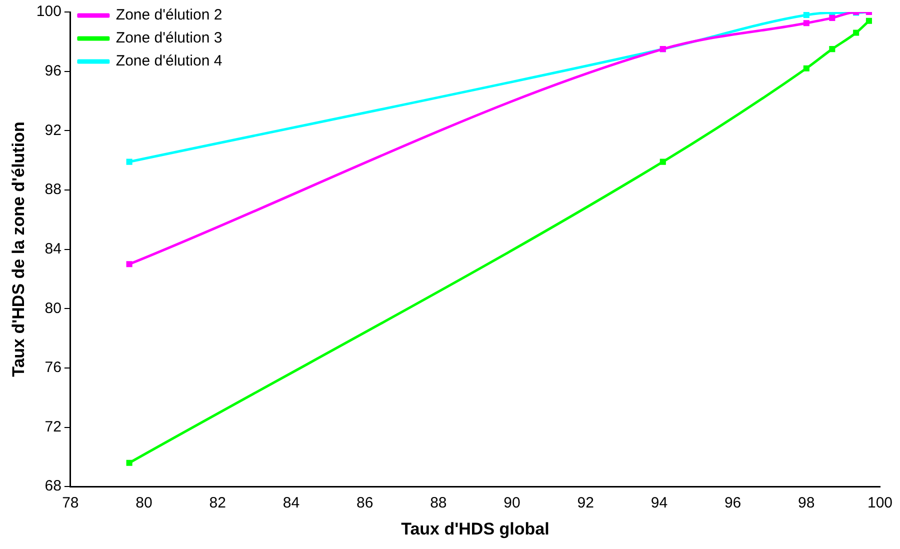  What do you see at coordinates (53, 427) in the screenshot?
I see `y-tick-label: 72` at bounding box center [53, 427].